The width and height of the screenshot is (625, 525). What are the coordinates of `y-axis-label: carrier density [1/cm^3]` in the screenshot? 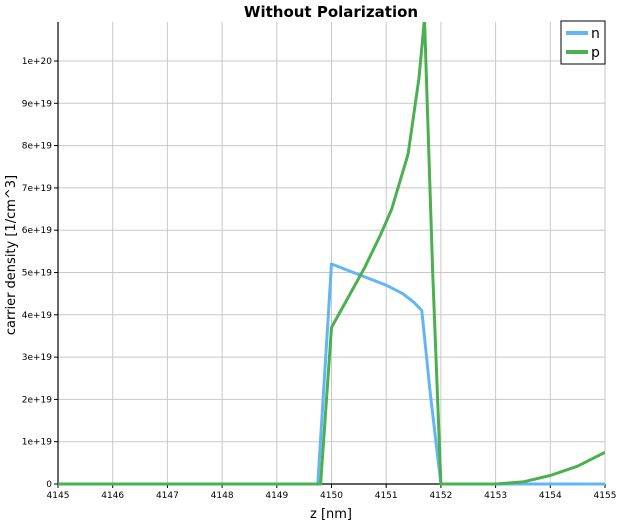 It's located at (11, 255).